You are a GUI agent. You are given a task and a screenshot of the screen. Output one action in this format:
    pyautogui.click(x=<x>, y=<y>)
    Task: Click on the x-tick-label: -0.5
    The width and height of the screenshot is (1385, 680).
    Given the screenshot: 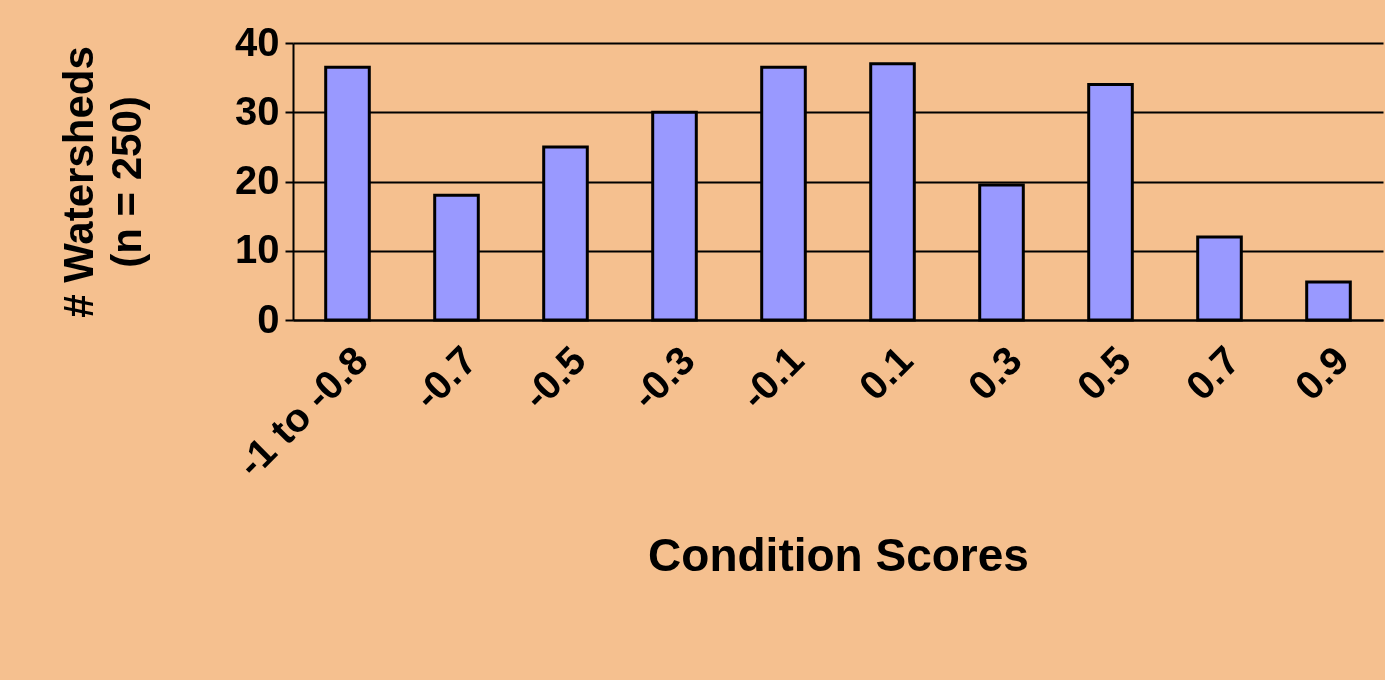 What is the action you would take?
    pyautogui.click(x=553, y=377)
    